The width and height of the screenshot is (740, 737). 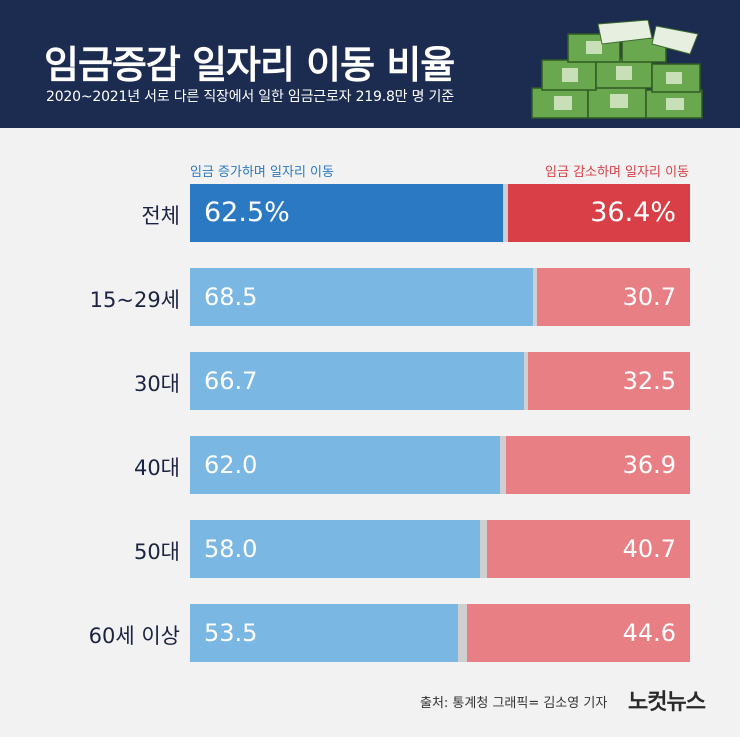 I want to click on value-label-decrease: 36.4%, so click(x=633, y=212).